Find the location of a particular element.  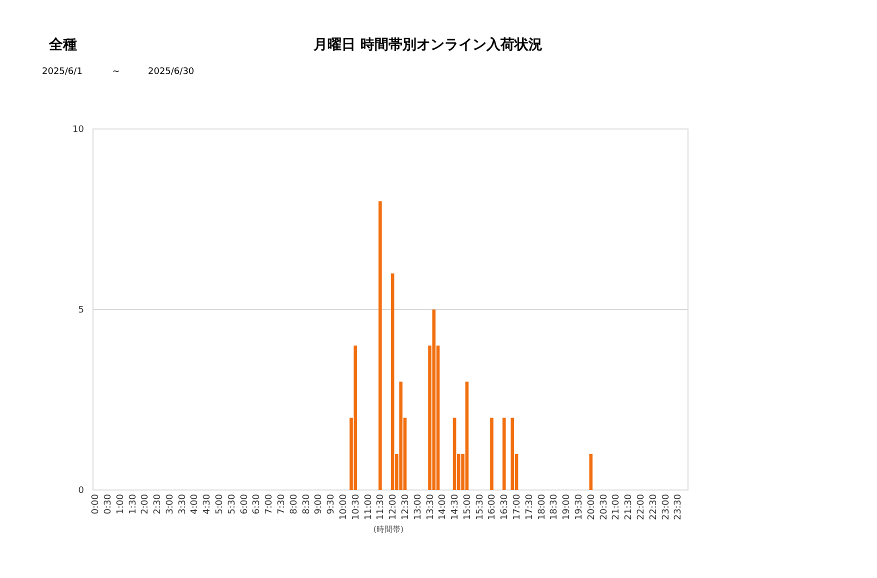

x-tick-label: 5:30 is located at coordinates (232, 504).